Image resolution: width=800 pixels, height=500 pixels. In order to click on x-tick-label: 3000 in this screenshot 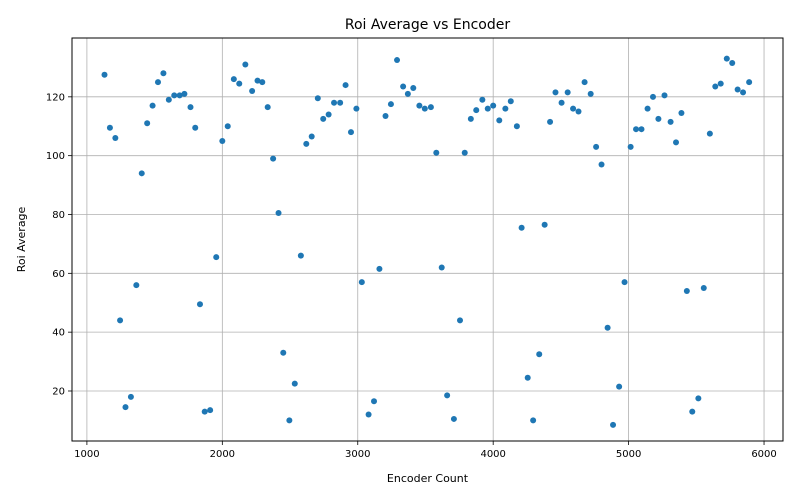, I will do `click(357, 454)`.